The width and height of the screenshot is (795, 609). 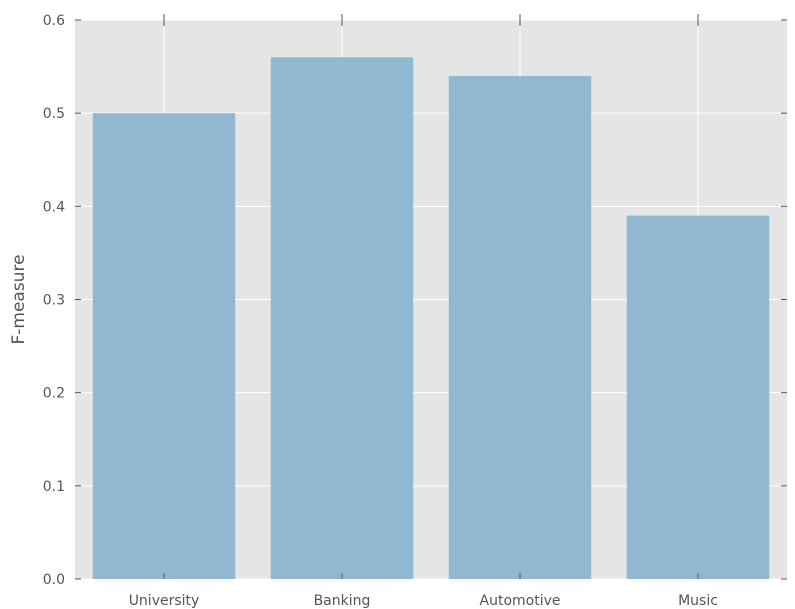 I want to click on y-tick-label: 0.1, so click(x=54, y=487).